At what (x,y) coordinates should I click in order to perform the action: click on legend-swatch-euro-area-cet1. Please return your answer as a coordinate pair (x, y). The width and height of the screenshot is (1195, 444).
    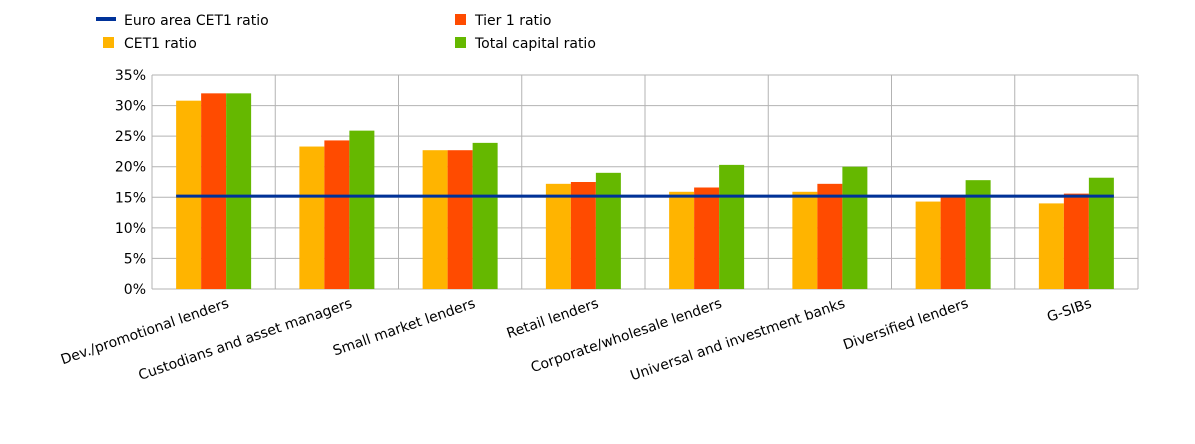
    Looking at the image, I should click on (106, 19).